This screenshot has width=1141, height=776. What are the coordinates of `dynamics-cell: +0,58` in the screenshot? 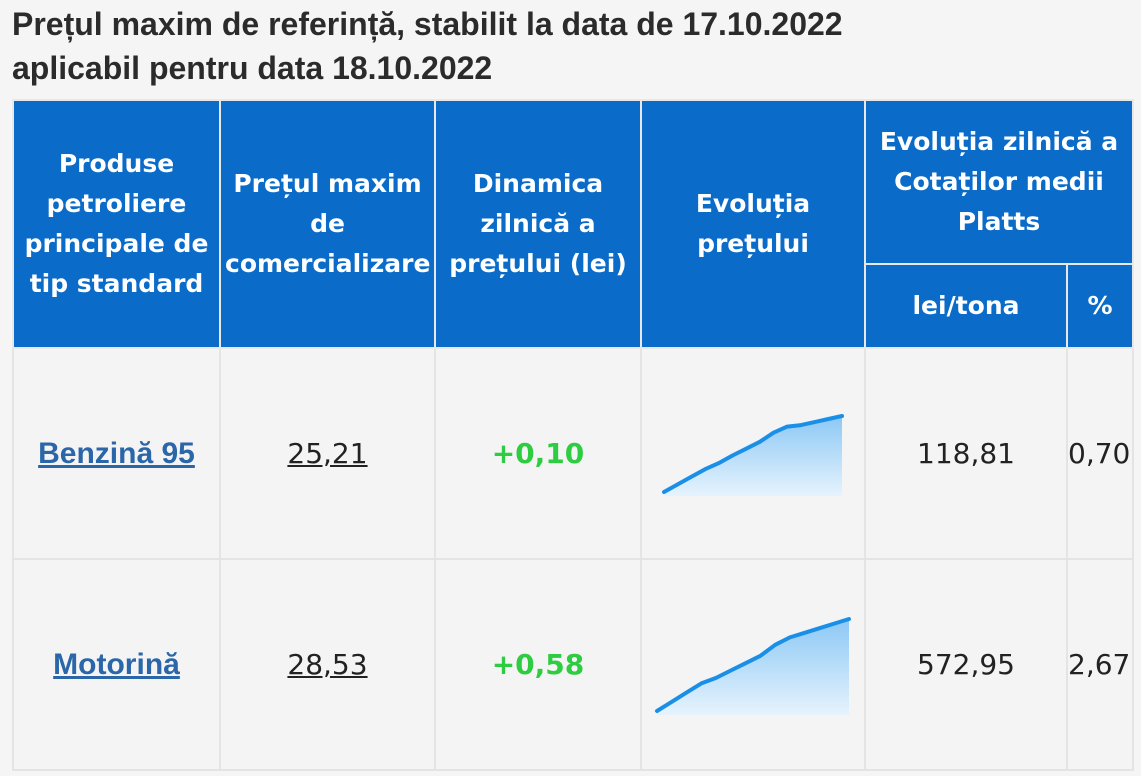 It's located at (538, 664).